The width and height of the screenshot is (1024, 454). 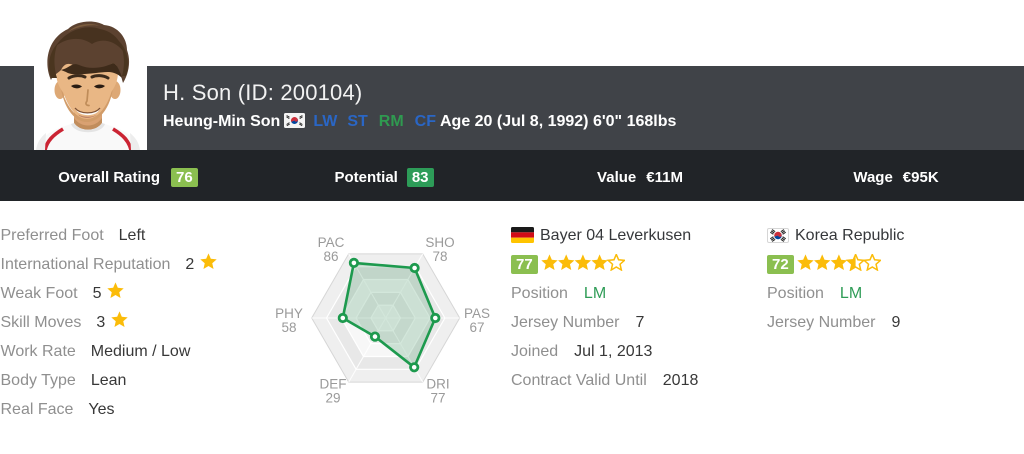 I want to click on svg-text: PAC, so click(x=331, y=242).